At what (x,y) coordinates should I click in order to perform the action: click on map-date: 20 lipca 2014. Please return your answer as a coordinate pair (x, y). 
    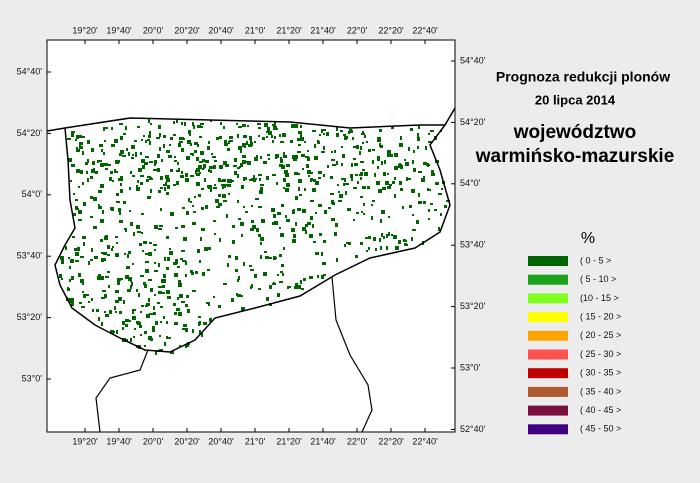
    Looking at the image, I should click on (575, 99).